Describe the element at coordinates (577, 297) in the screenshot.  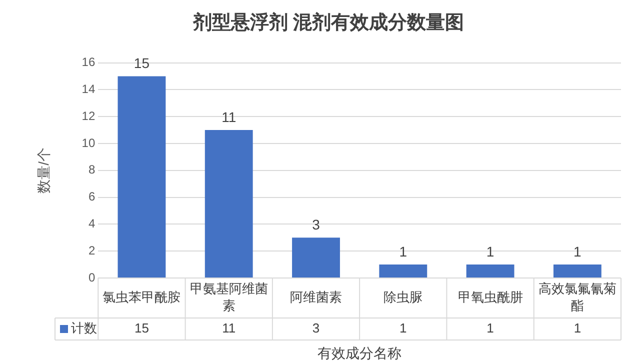
I see `x-tick-label: 高效氯氟氰菊酯` at that location.